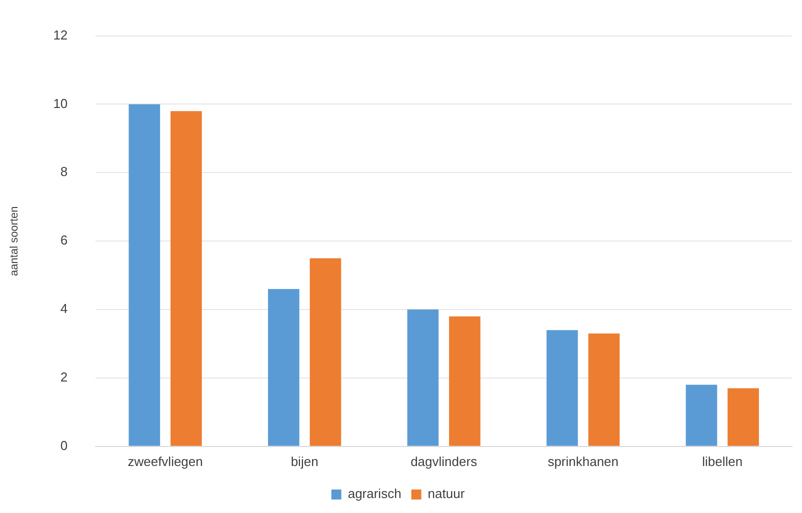  I want to click on y-tick-label: 8, so click(64, 172).